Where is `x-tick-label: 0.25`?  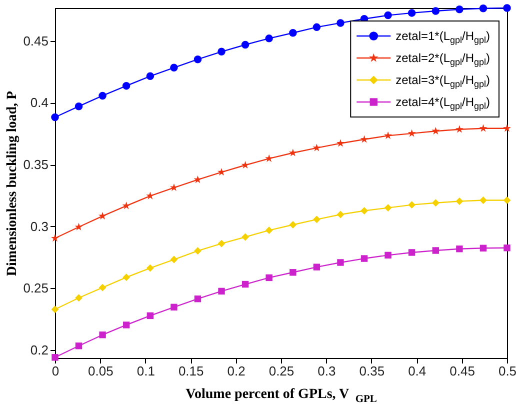
x-tick-label: 0.25 is located at coordinates (281, 371).